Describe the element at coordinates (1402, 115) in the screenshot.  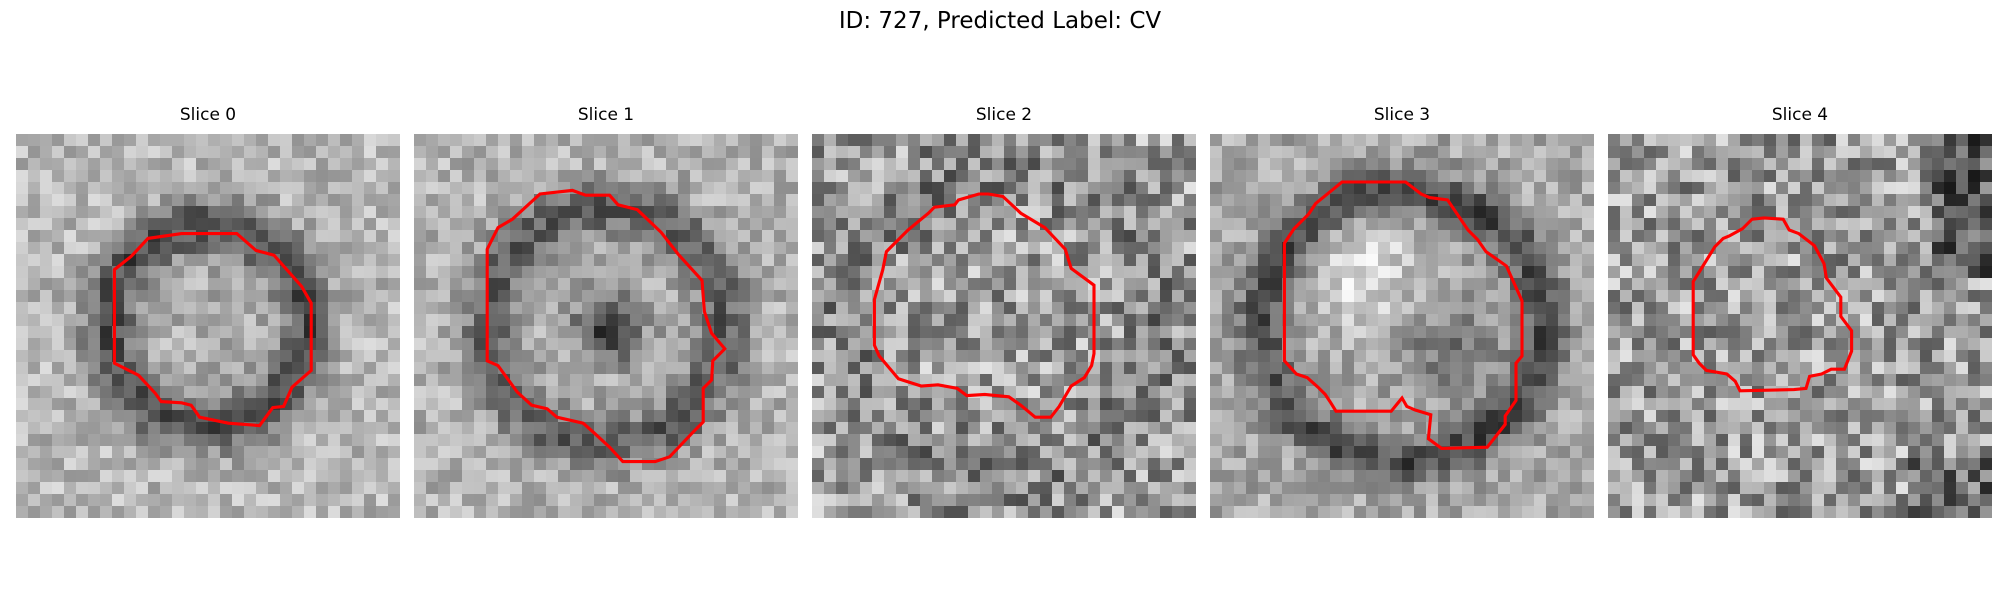
I see `panel-title-slice-3: Slice 3` at that location.